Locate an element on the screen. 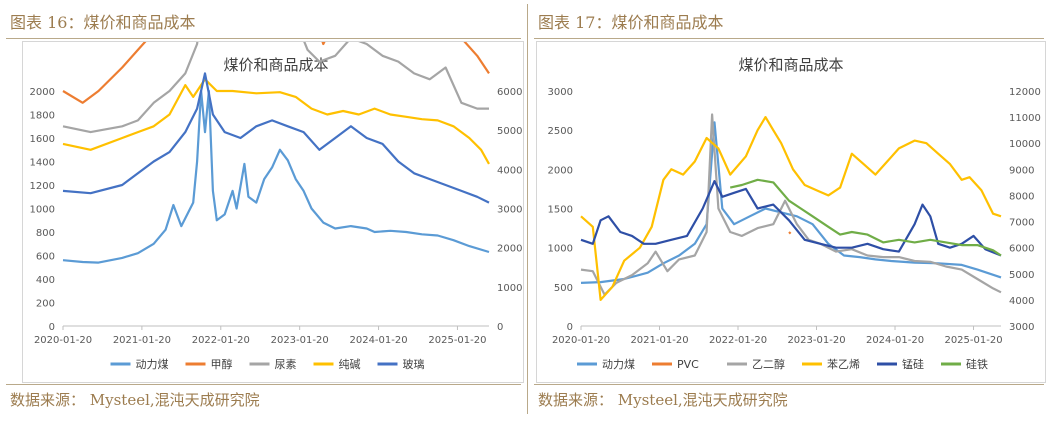 This screenshot has width=1050, height=424. y-right-tick-label: 9000 is located at coordinates (1021, 170).